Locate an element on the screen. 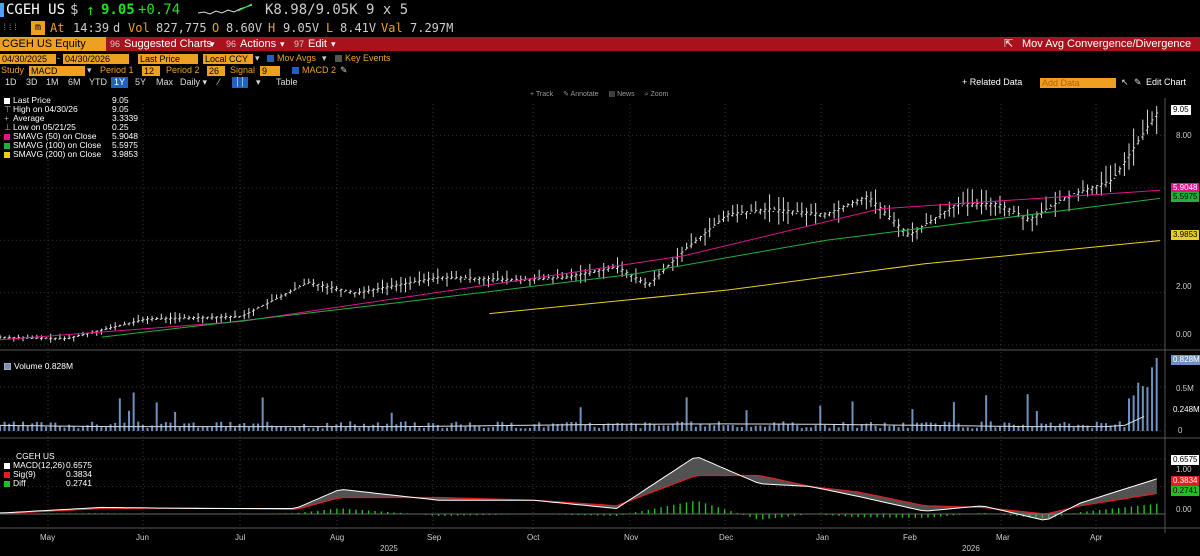 This screenshot has height=556, width=1200. period-1m: 1M is located at coordinates (52, 82).